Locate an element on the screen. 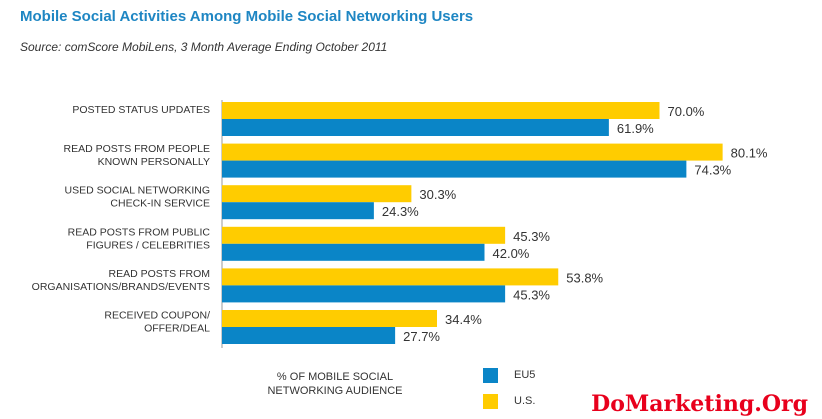  x-axis-label: % OF MOBILE SOCIAL NETWORKING AUDIENCE is located at coordinates (335, 384).